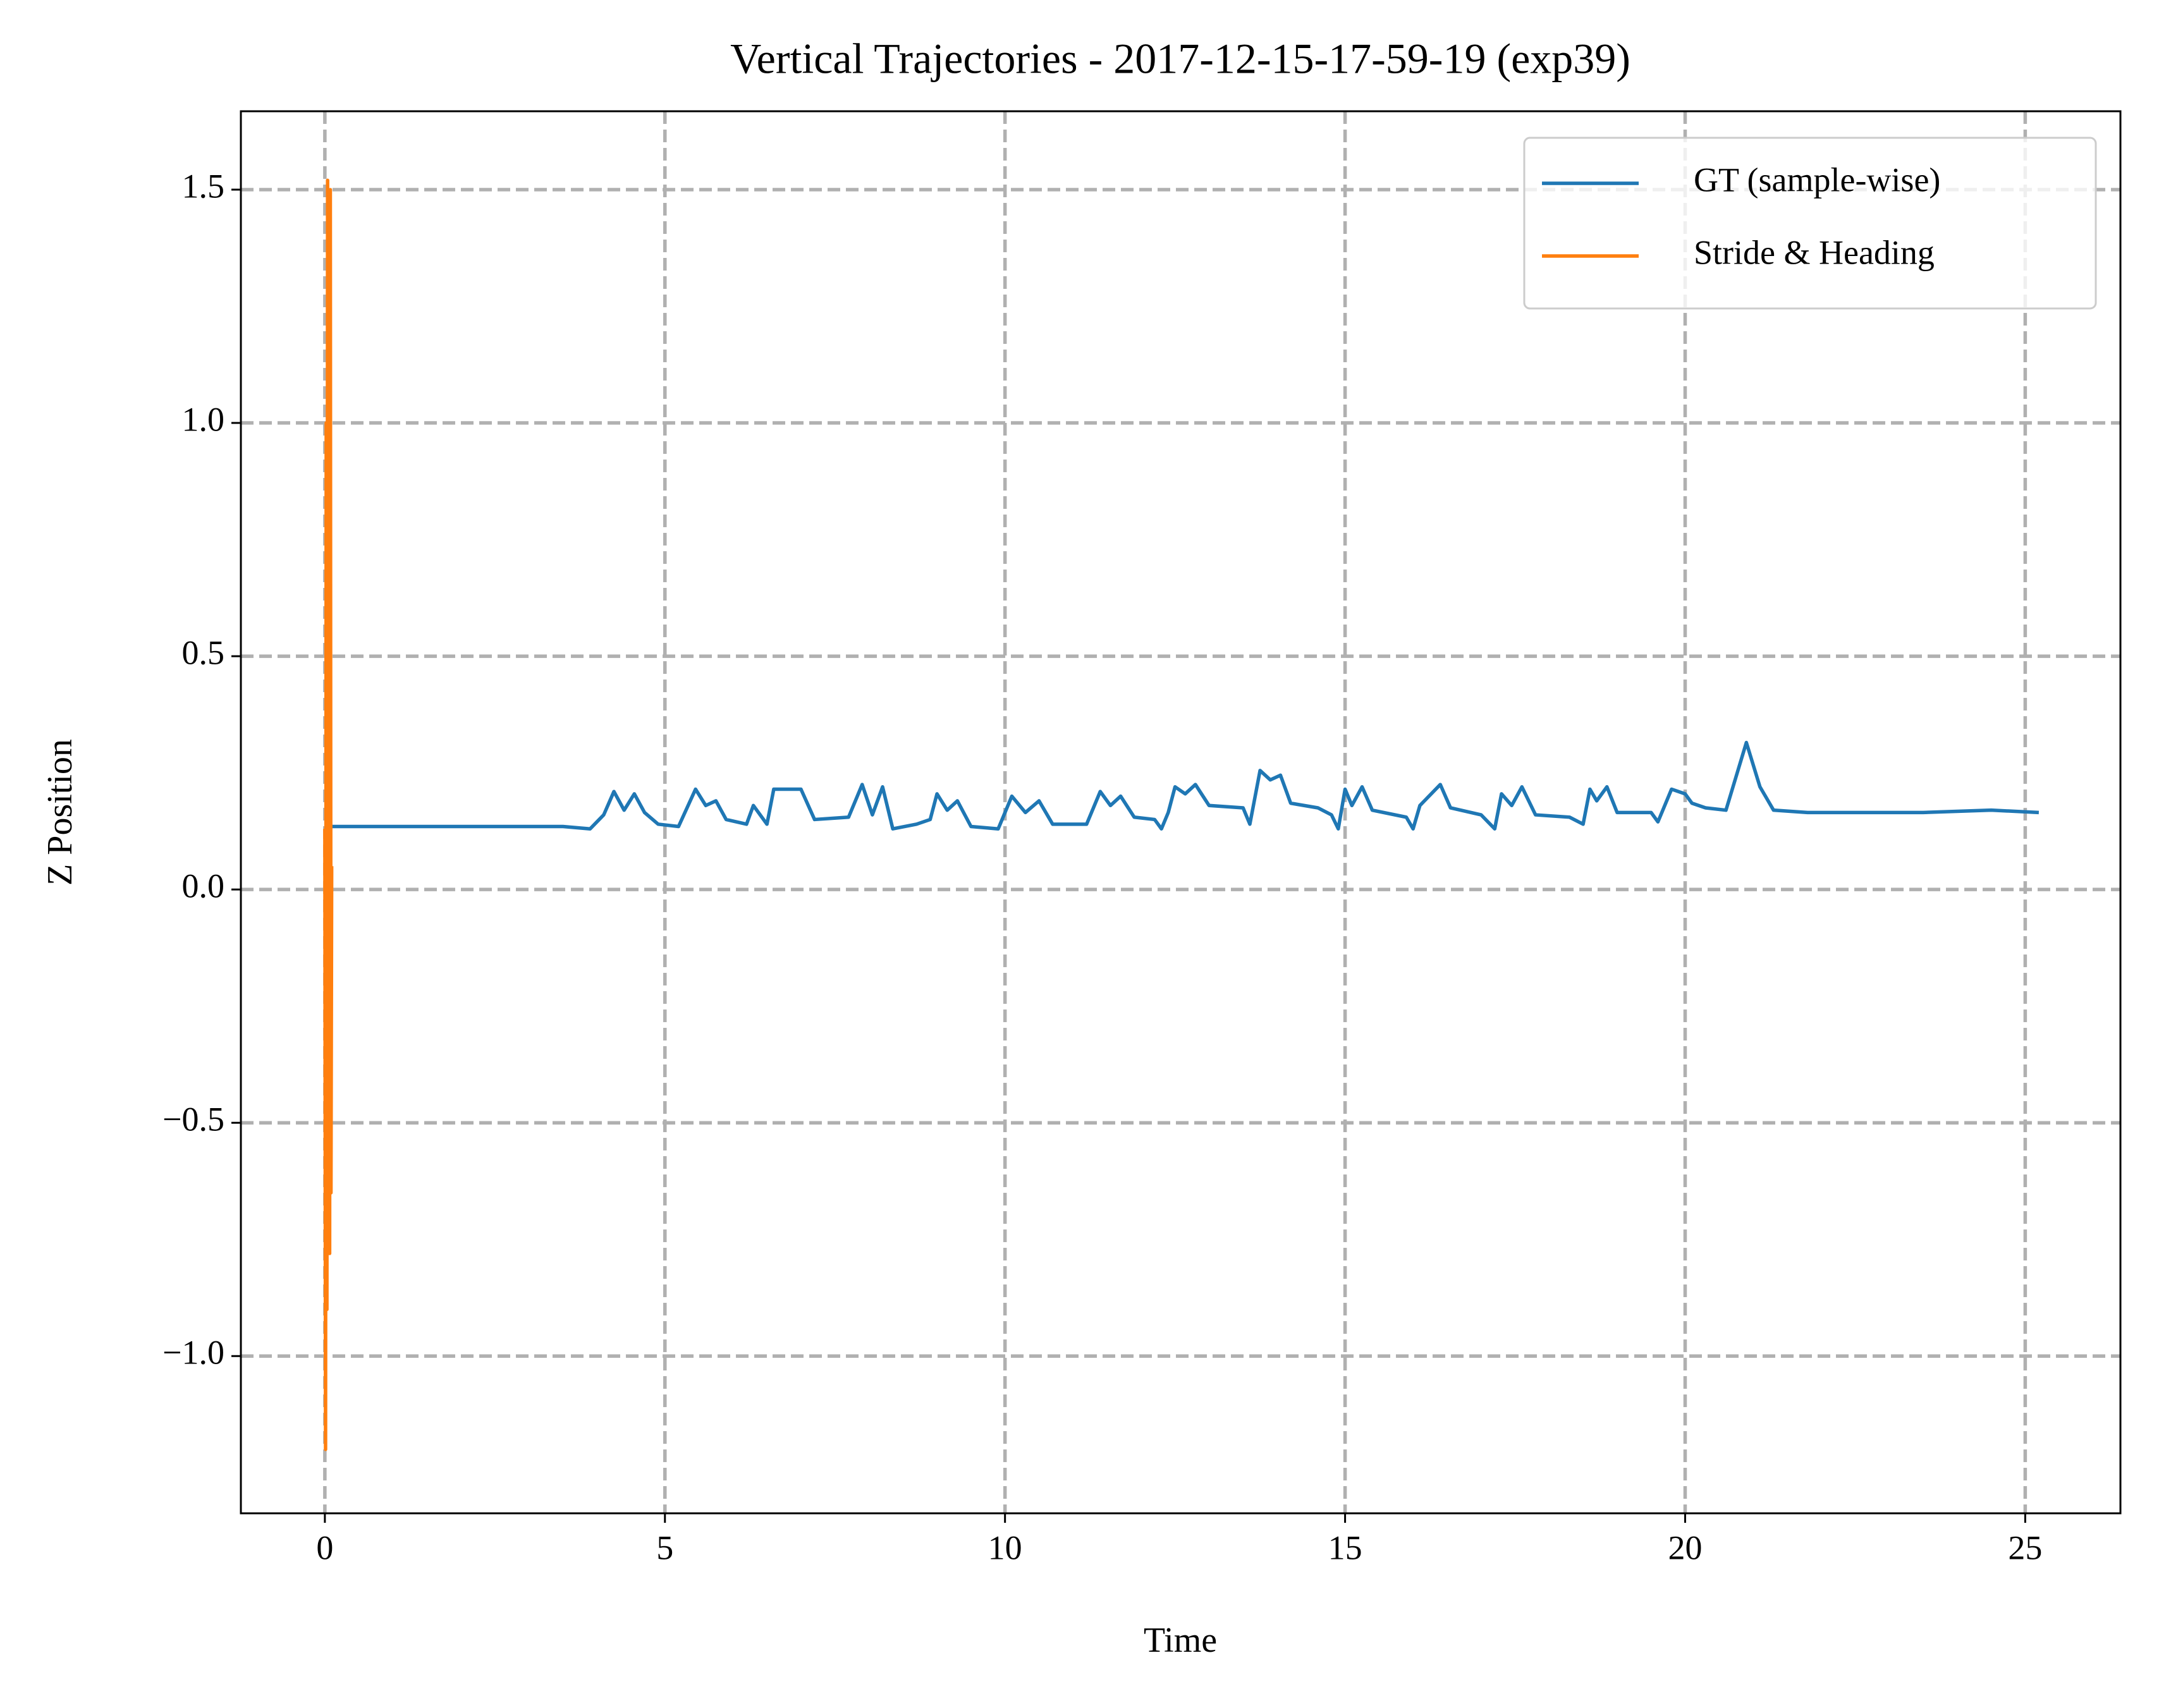 This screenshot has height=1708, width=2159. What do you see at coordinates (1345, 1547) in the screenshot?
I see `x-tick-label: 15` at bounding box center [1345, 1547].